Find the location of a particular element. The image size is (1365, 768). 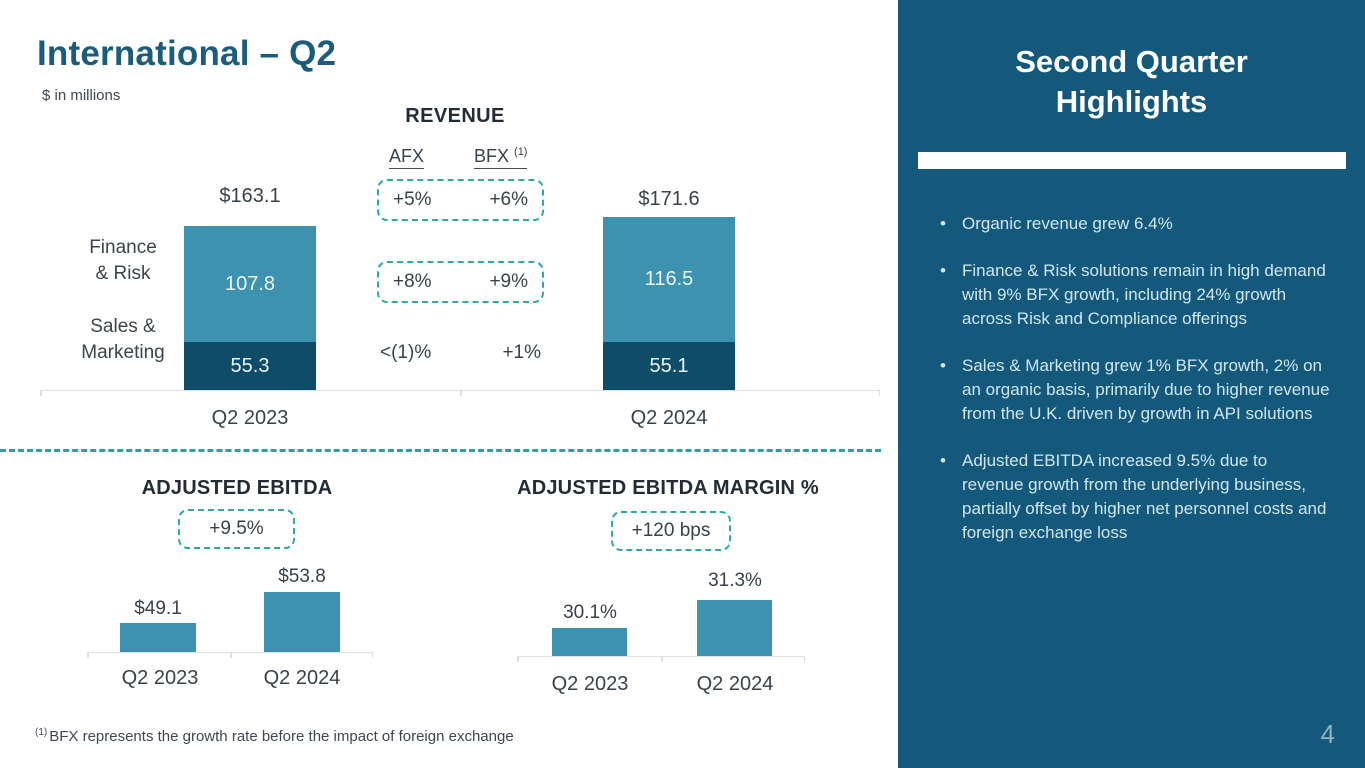

margin-category-q2-2024: Q2 2024 is located at coordinates (735, 684).